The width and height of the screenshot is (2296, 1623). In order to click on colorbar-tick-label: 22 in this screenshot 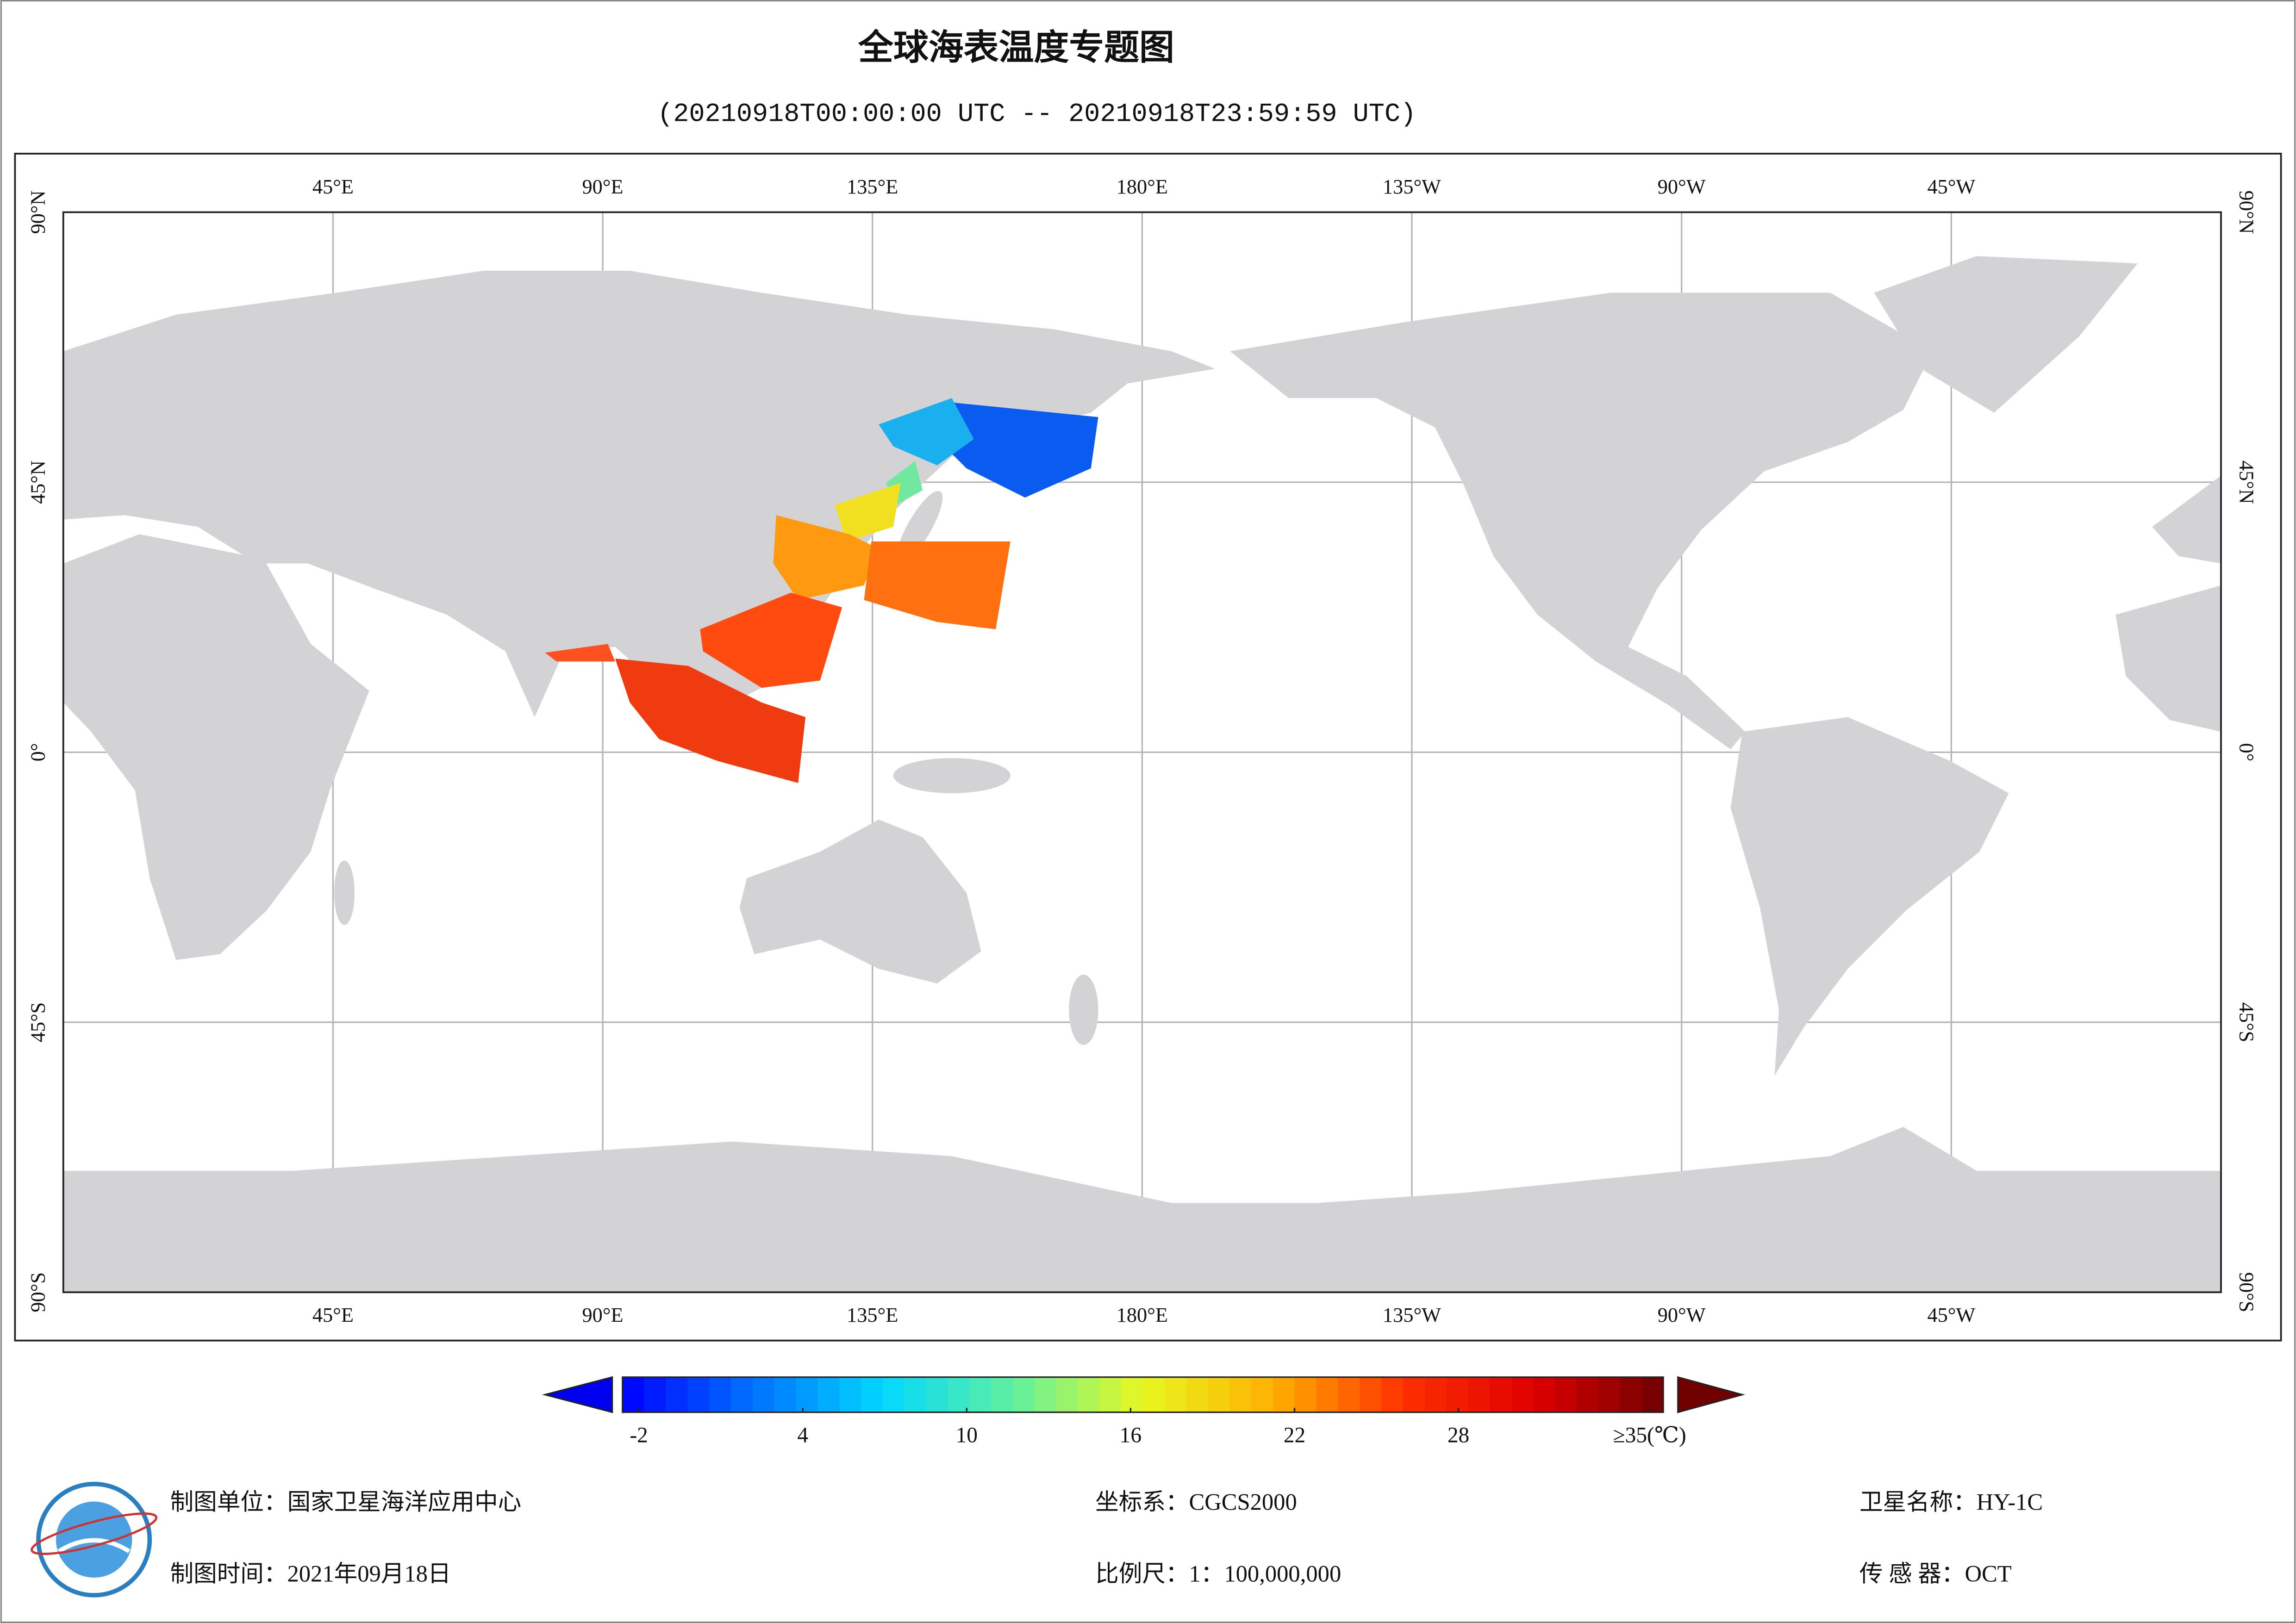, I will do `click(1294, 1435)`.